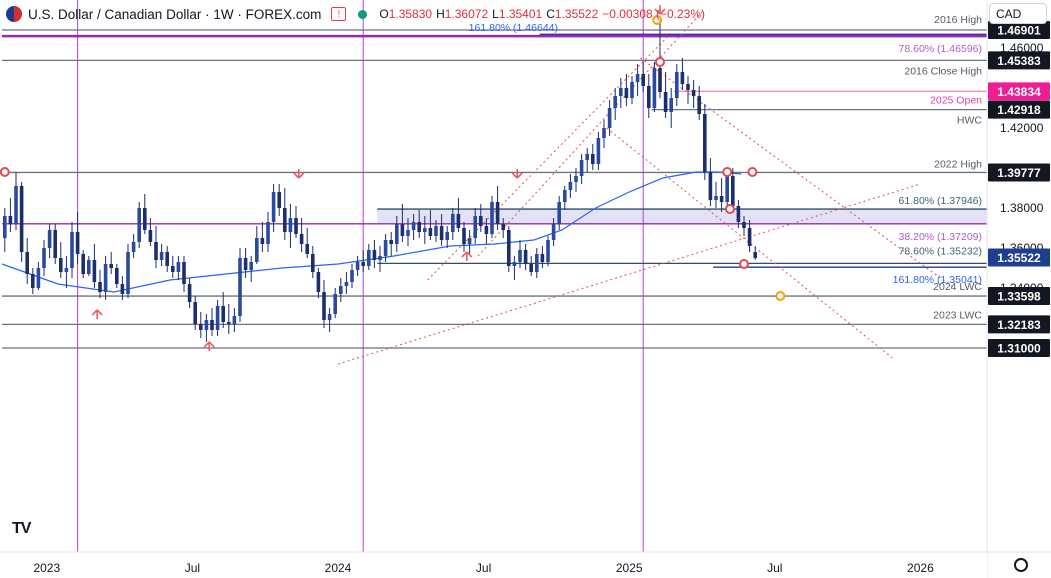 This screenshot has height=578, width=1051. Describe the element at coordinates (1018, 13) in the screenshot. I see `currency-select: CAD` at that location.